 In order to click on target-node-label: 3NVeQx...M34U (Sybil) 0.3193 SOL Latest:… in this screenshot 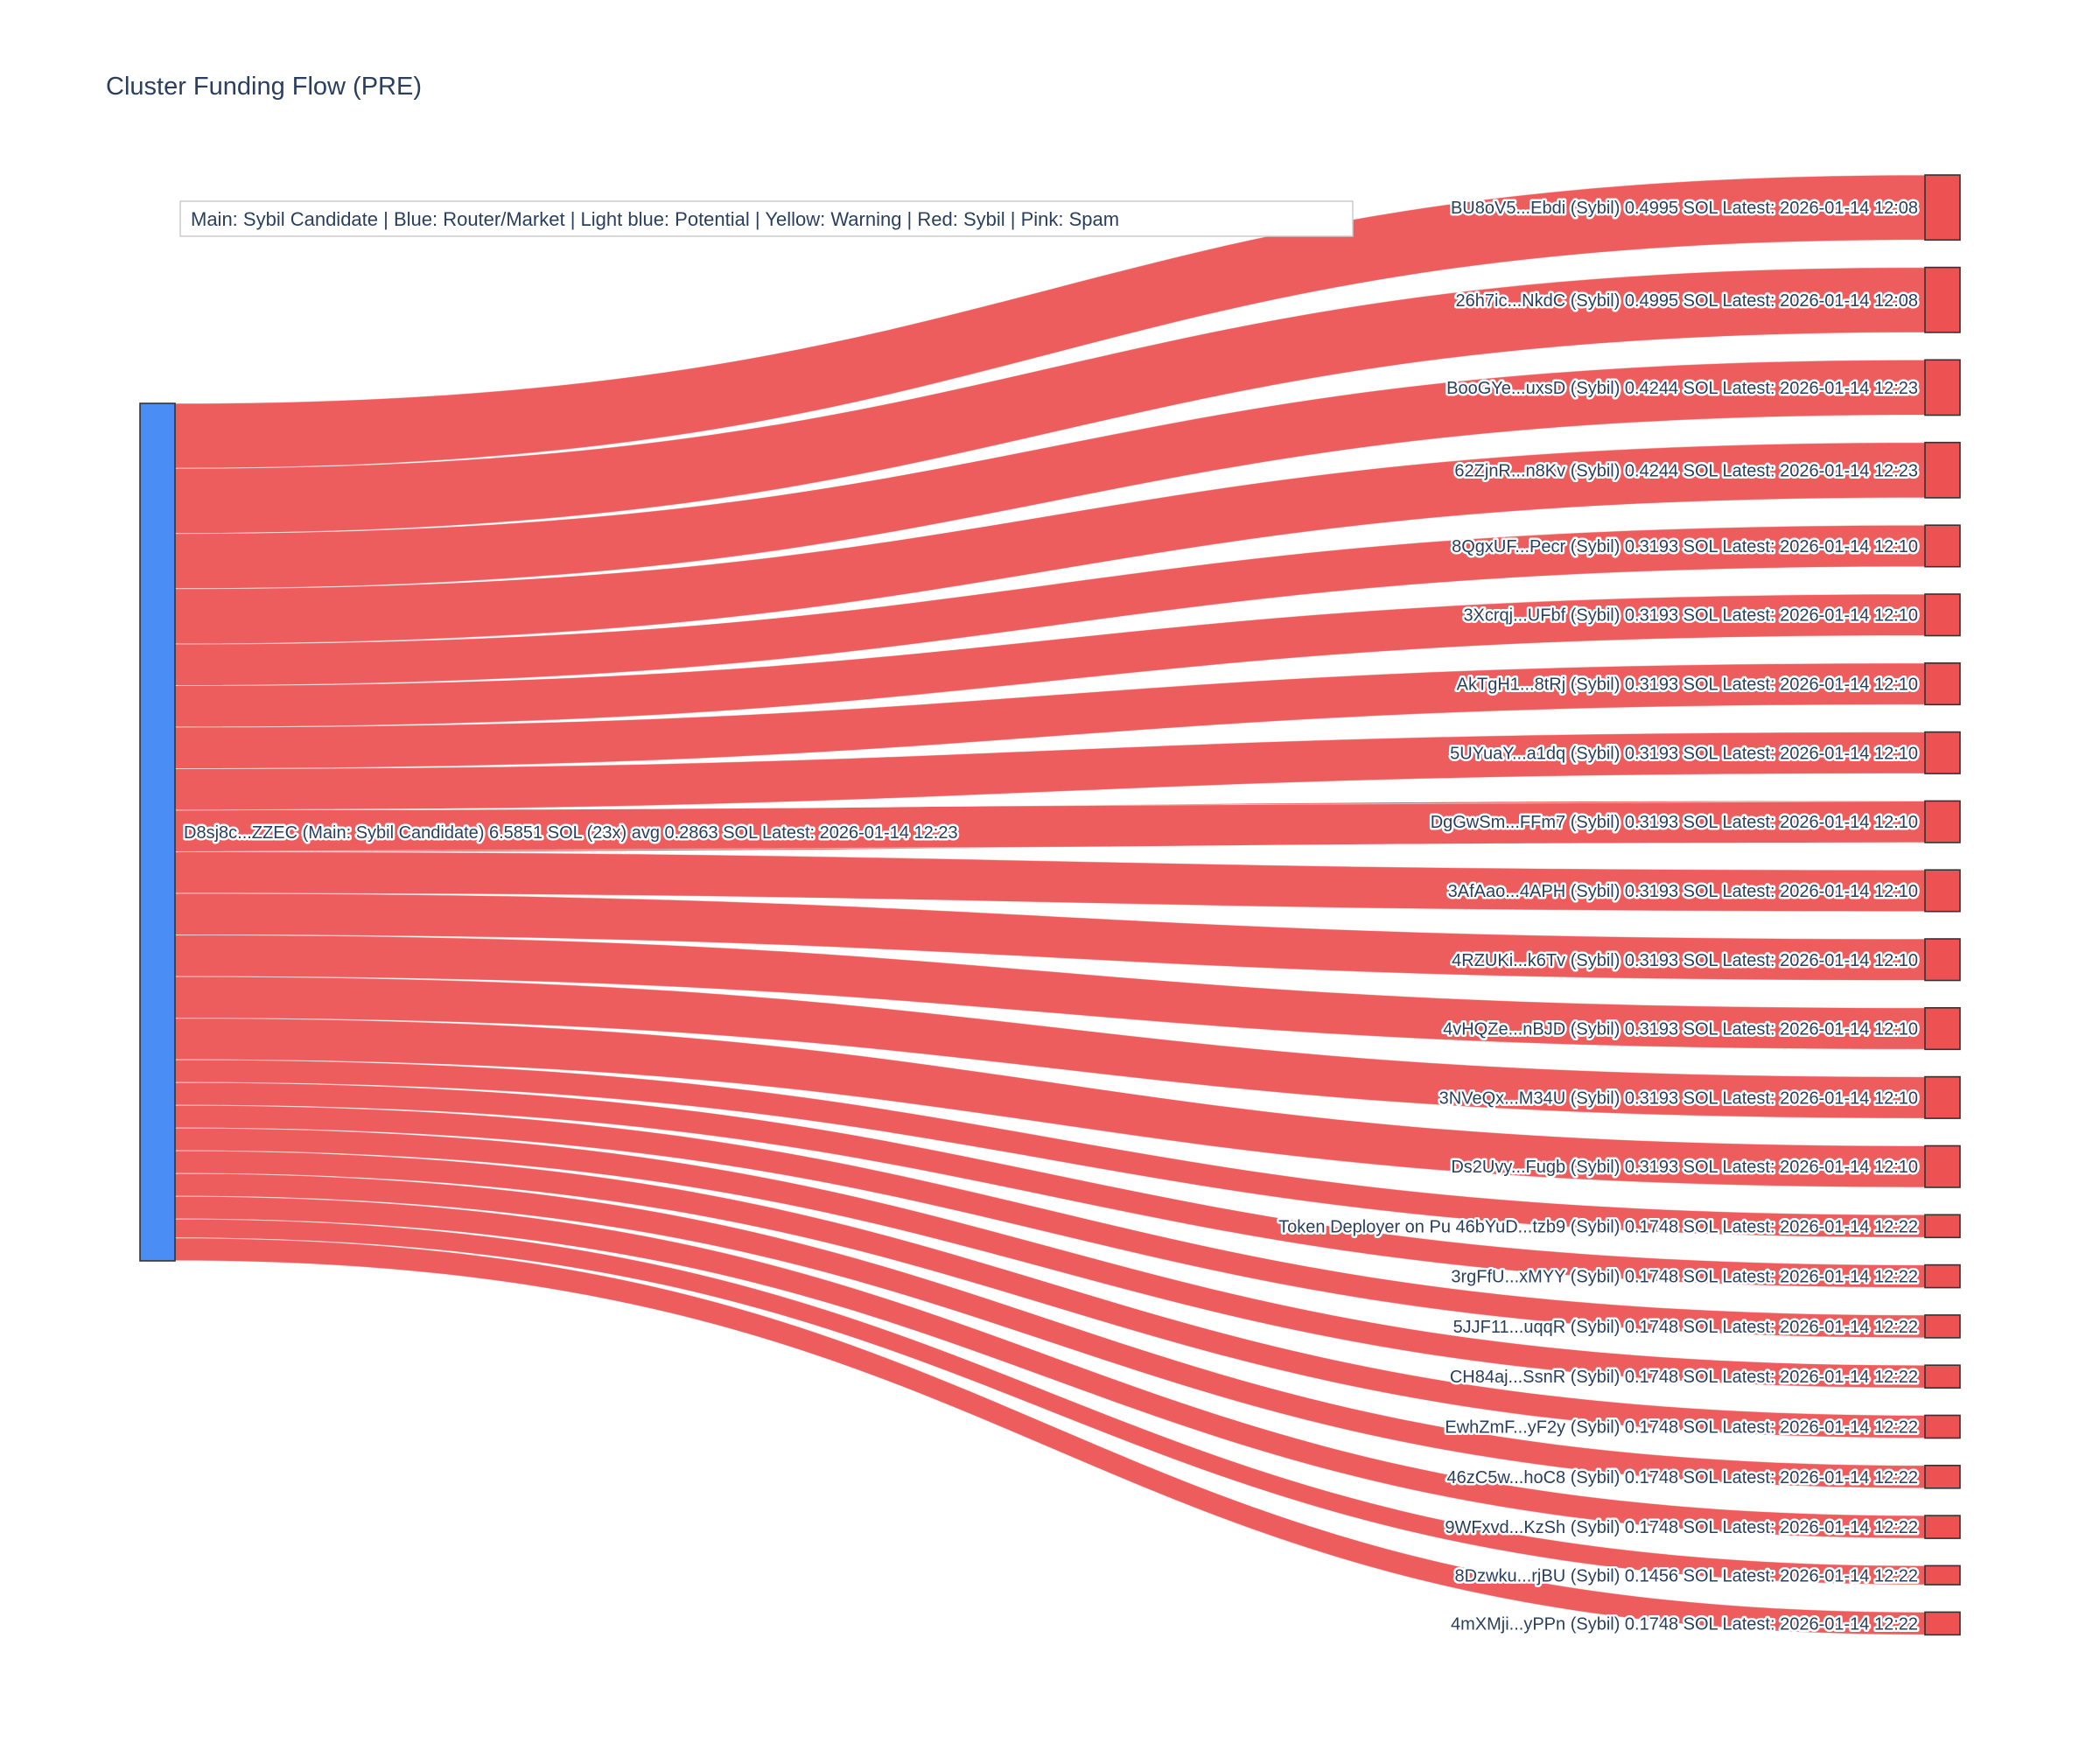, I will do `click(1678, 1098)`.